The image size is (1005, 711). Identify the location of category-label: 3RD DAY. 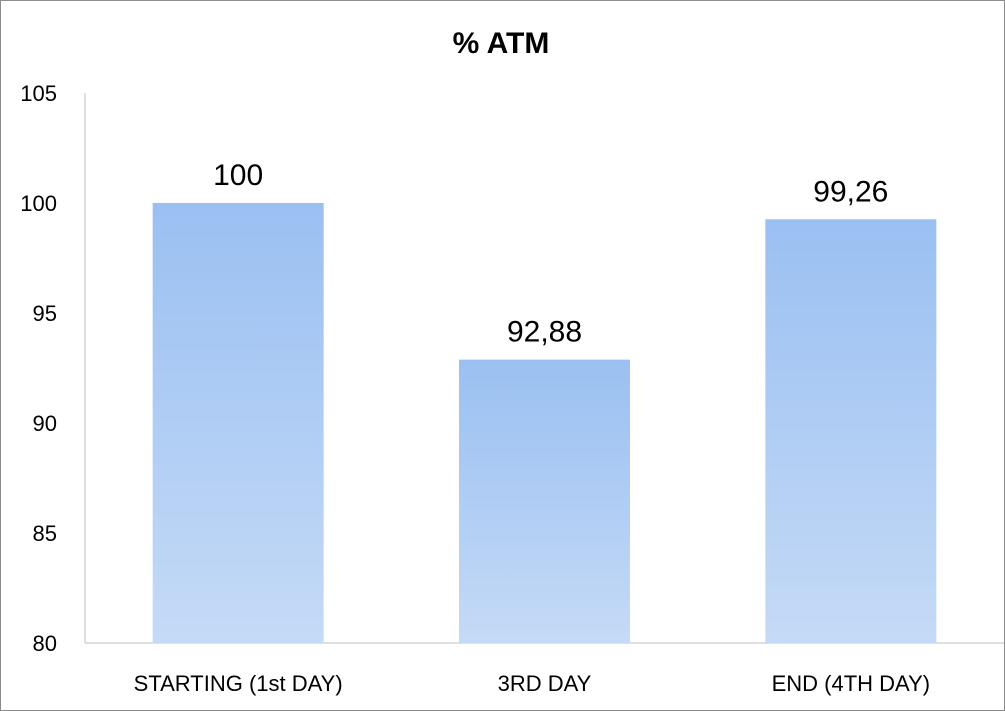
(545, 683).